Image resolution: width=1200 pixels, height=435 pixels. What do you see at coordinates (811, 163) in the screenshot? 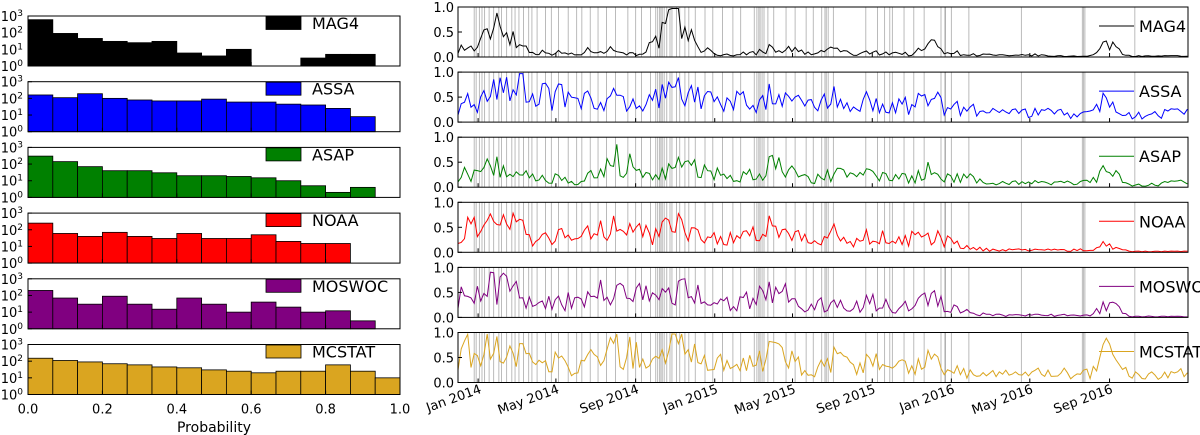
I see `timeseries-panel-asap: 0.0 0.5 1.0 ASAP` at bounding box center [811, 163].